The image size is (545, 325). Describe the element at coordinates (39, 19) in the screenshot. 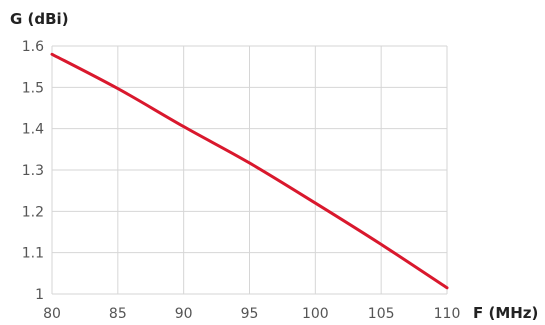

I see `y-axis-title: G (dBi)` at that location.